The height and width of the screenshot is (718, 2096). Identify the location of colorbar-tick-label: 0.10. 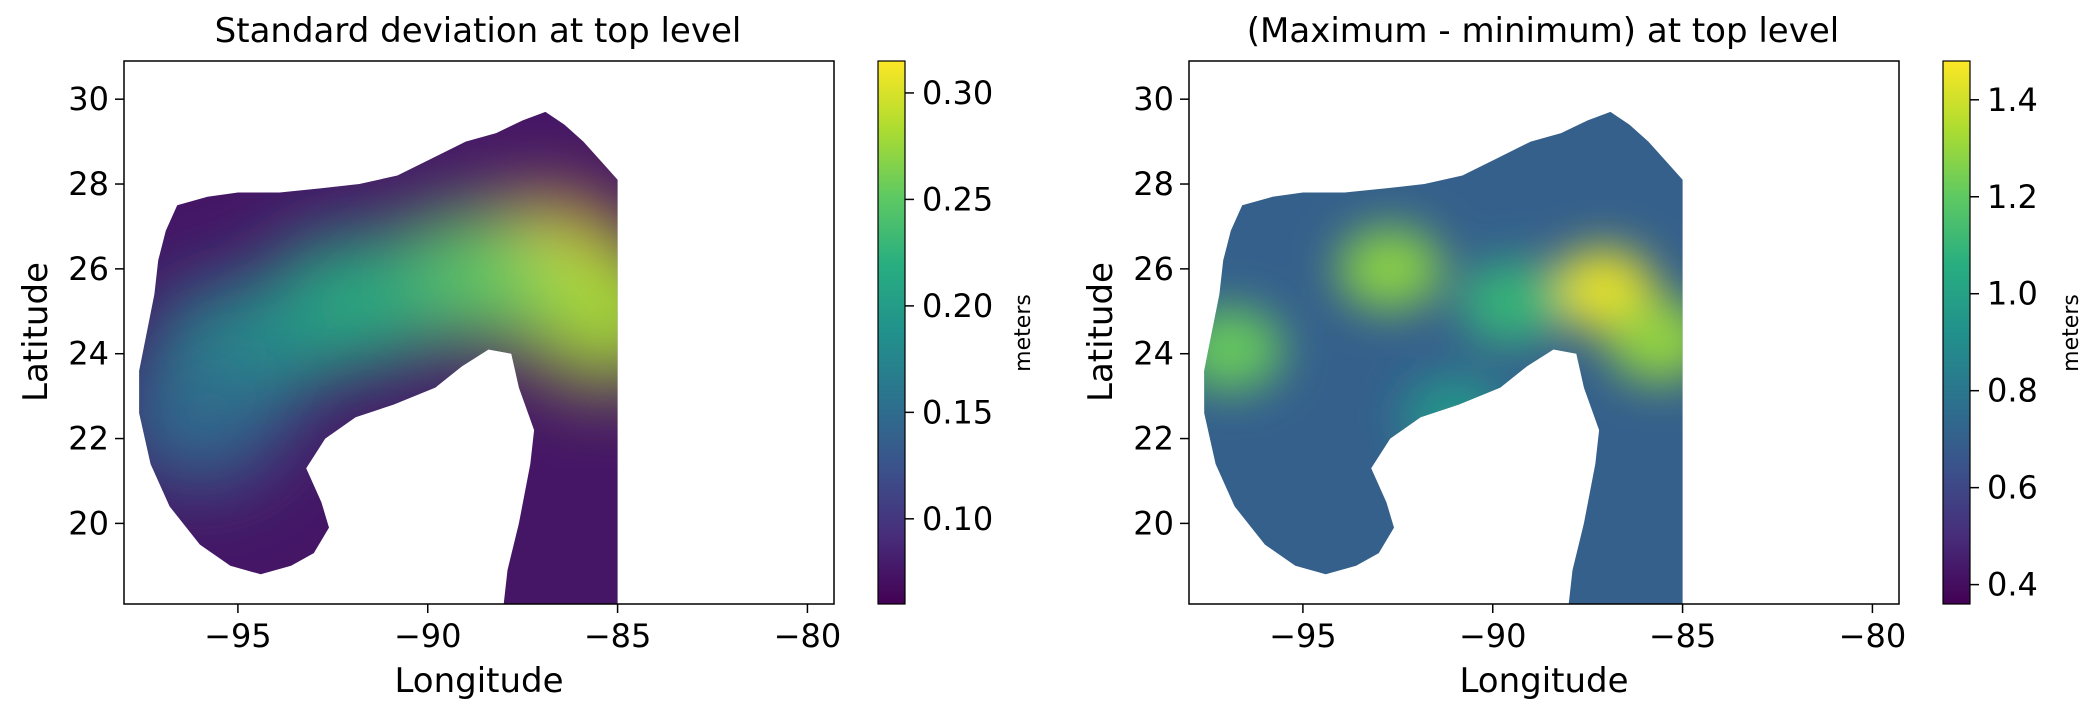
(957, 519).